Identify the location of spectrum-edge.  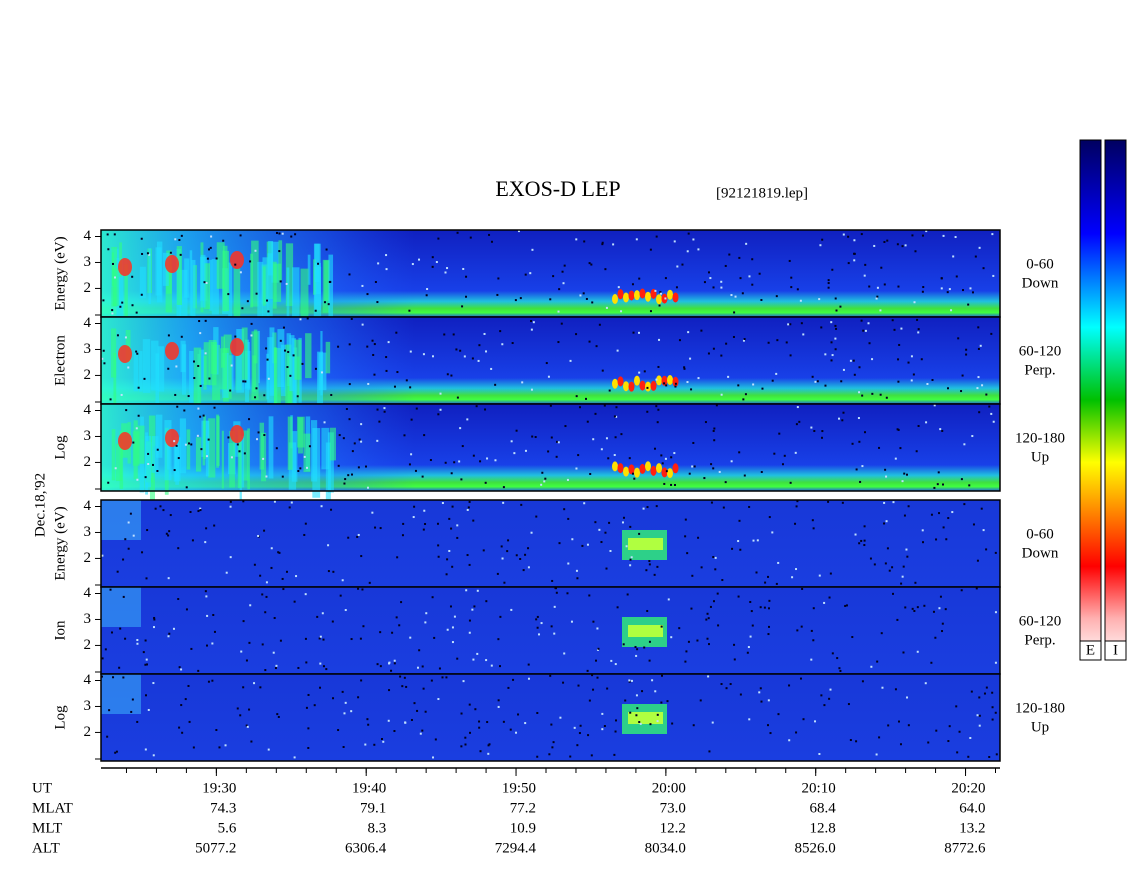
(121, 694).